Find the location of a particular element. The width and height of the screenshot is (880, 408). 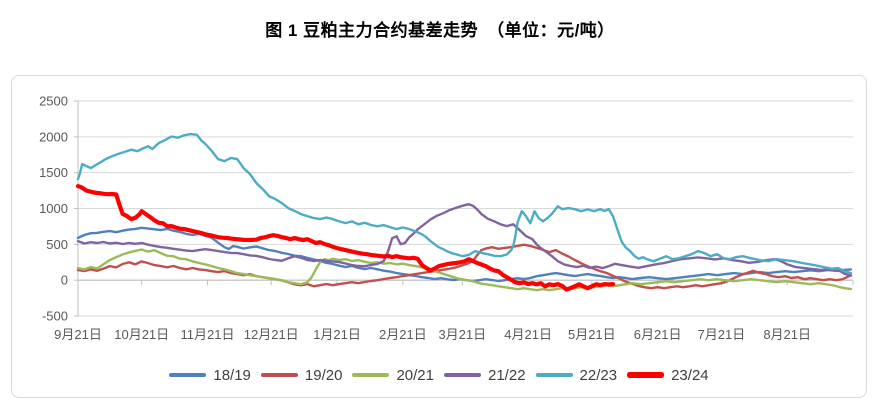

x-axis-label: 12月21日 is located at coordinates (271, 334).